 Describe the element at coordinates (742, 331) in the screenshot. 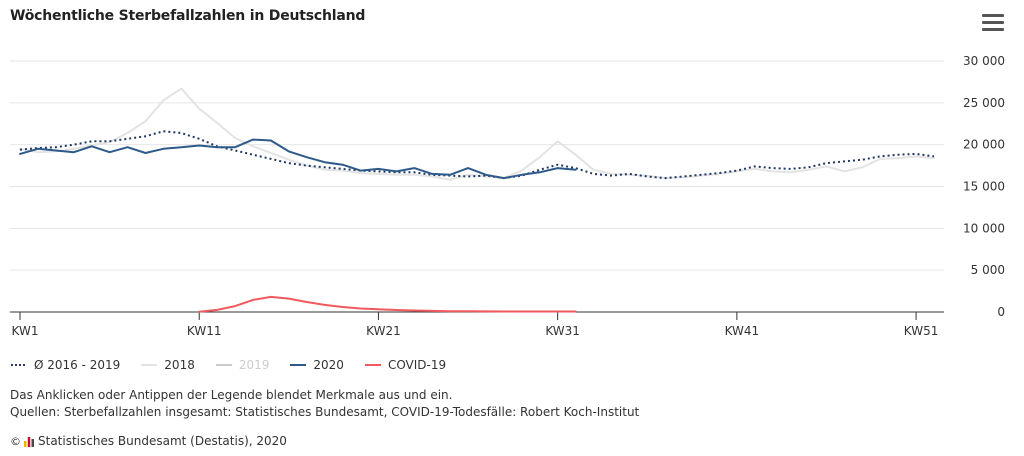

I see `x-tick-label: KW41` at that location.